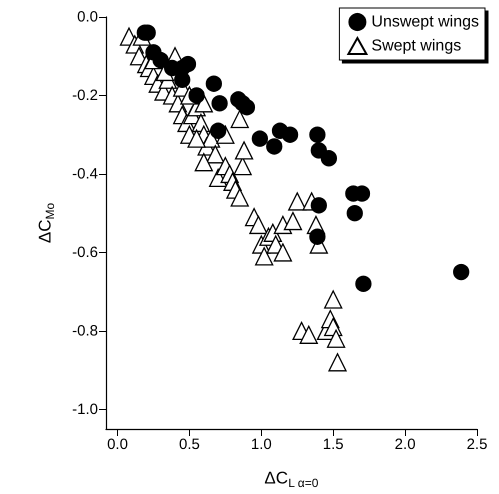  Describe the element at coordinates (117, 444) in the screenshot. I see `x-tick-label: 0.0` at that location.